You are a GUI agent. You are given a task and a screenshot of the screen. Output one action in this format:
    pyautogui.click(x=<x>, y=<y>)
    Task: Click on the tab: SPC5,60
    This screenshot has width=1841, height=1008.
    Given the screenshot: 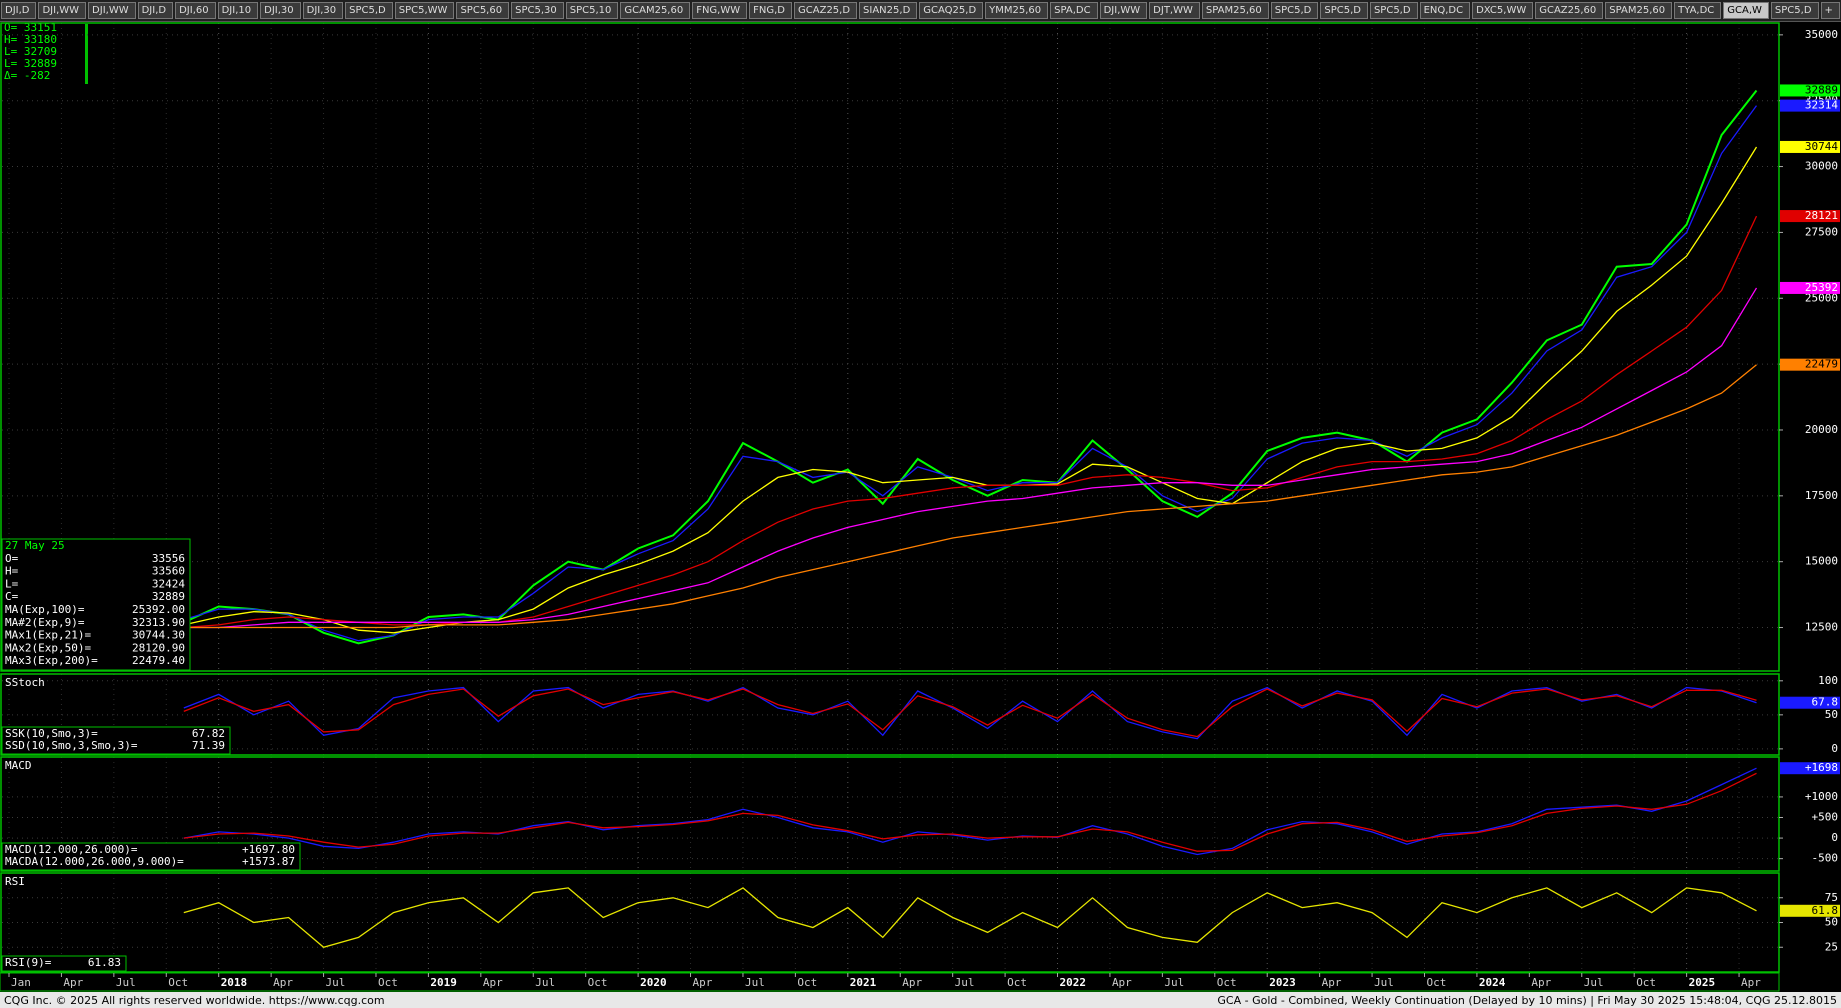 What is the action you would take?
    pyautogui.click(x=483, y=10)
    